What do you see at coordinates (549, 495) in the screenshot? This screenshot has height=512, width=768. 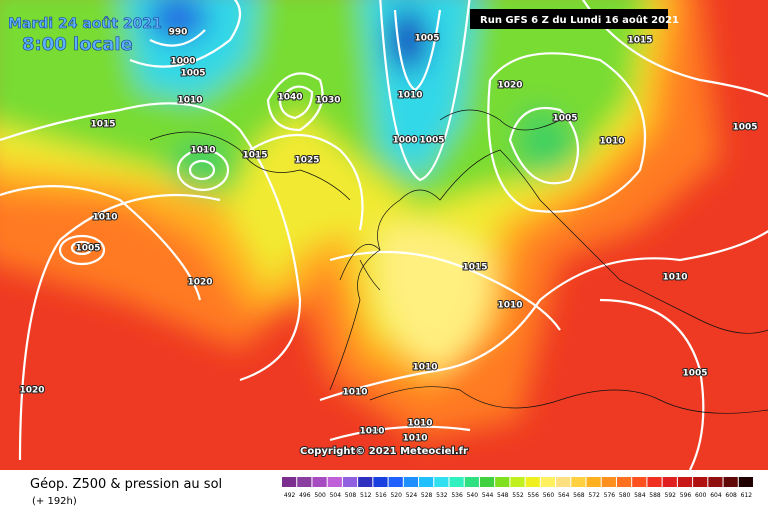 I see `legend-label: 560` at bounding box center [549, 495].